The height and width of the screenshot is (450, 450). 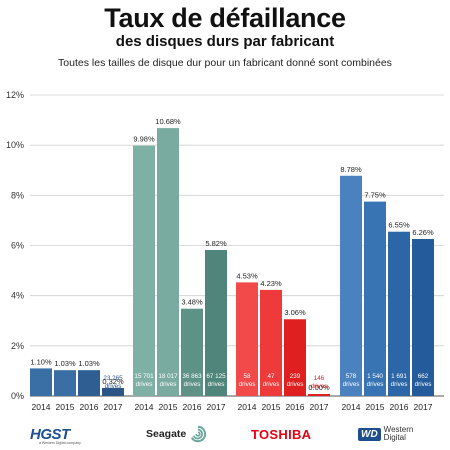 I want to click on drives-count: 36 863, so click(x=192, y=376).